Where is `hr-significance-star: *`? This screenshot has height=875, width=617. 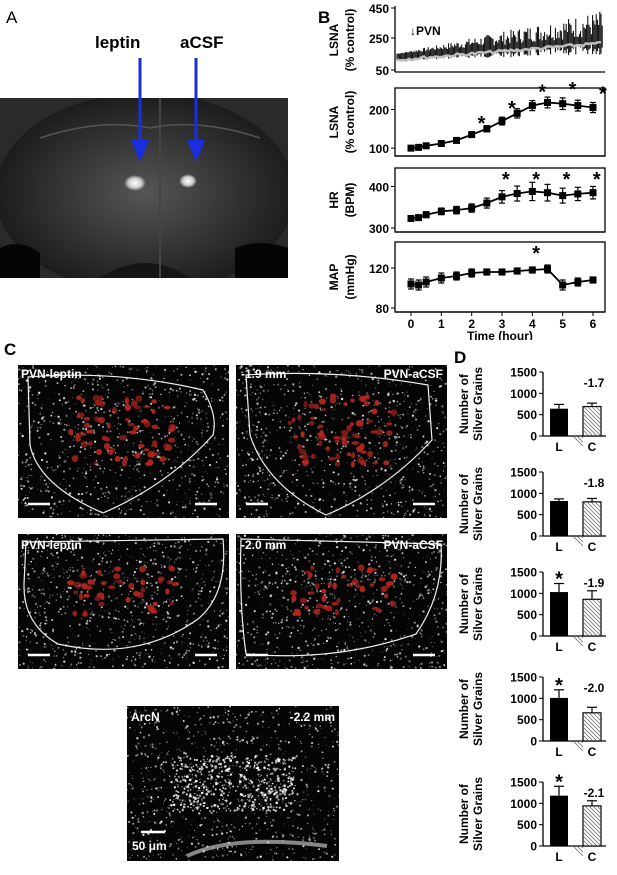
hr-significance-star: * is located at coordinates (597, 180).